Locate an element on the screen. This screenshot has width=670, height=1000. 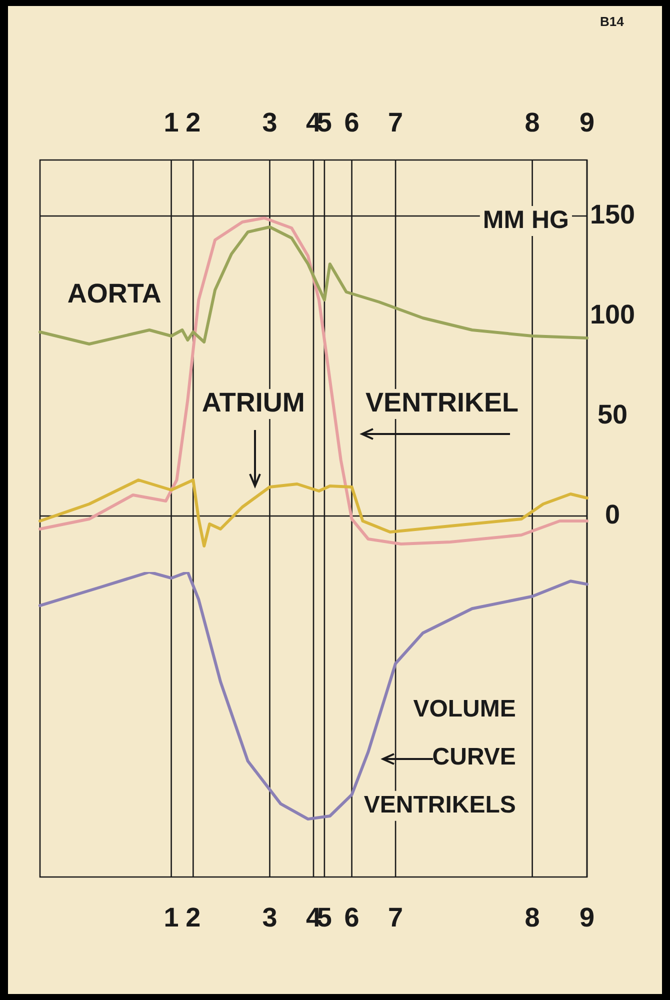
y-tick-label: 100 is located at coordinates (613, 314).